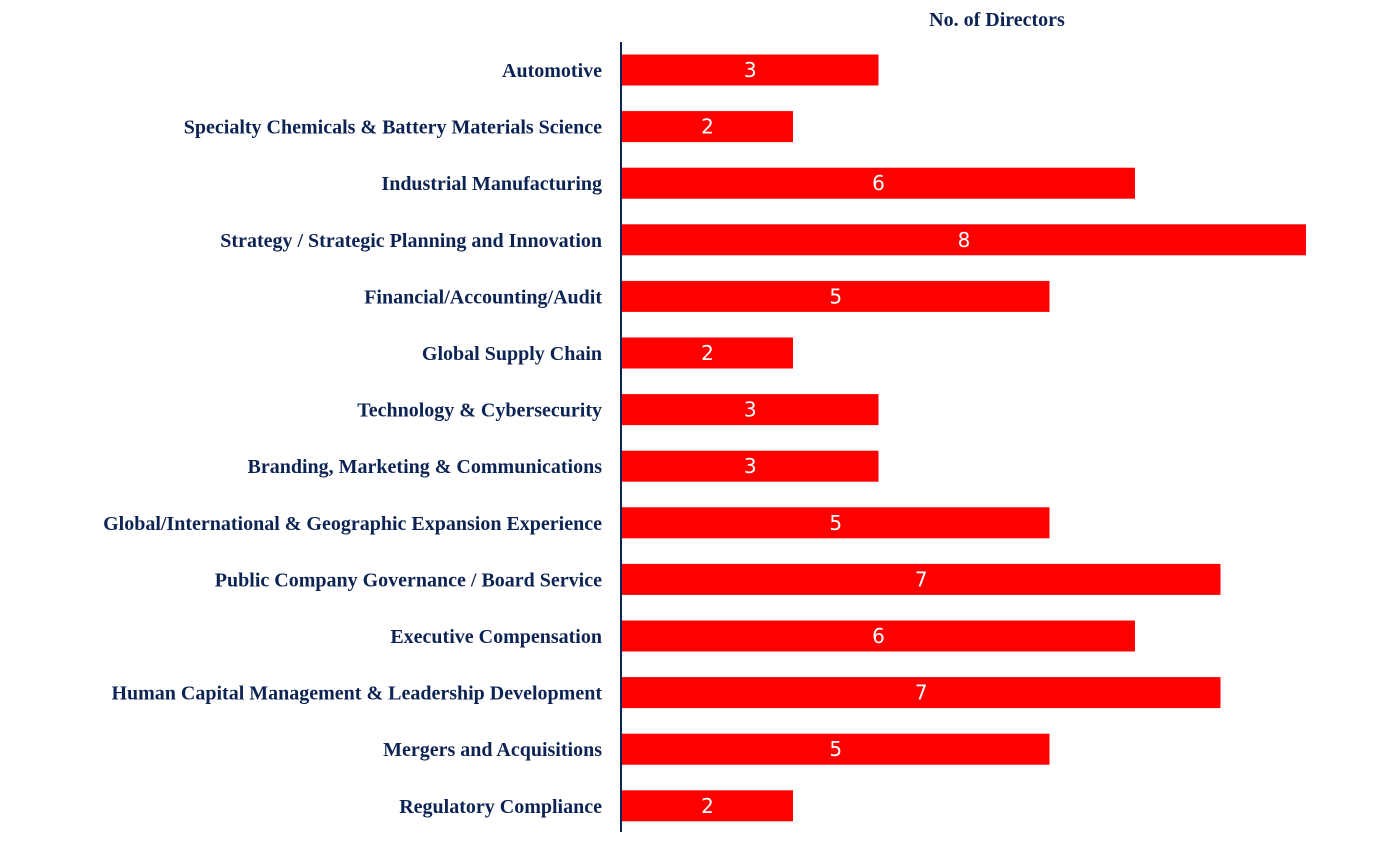 Image resolution: width=1379 pixels, height=855 pixels. I want to click on data-label-4: 5, so click(835, 296).